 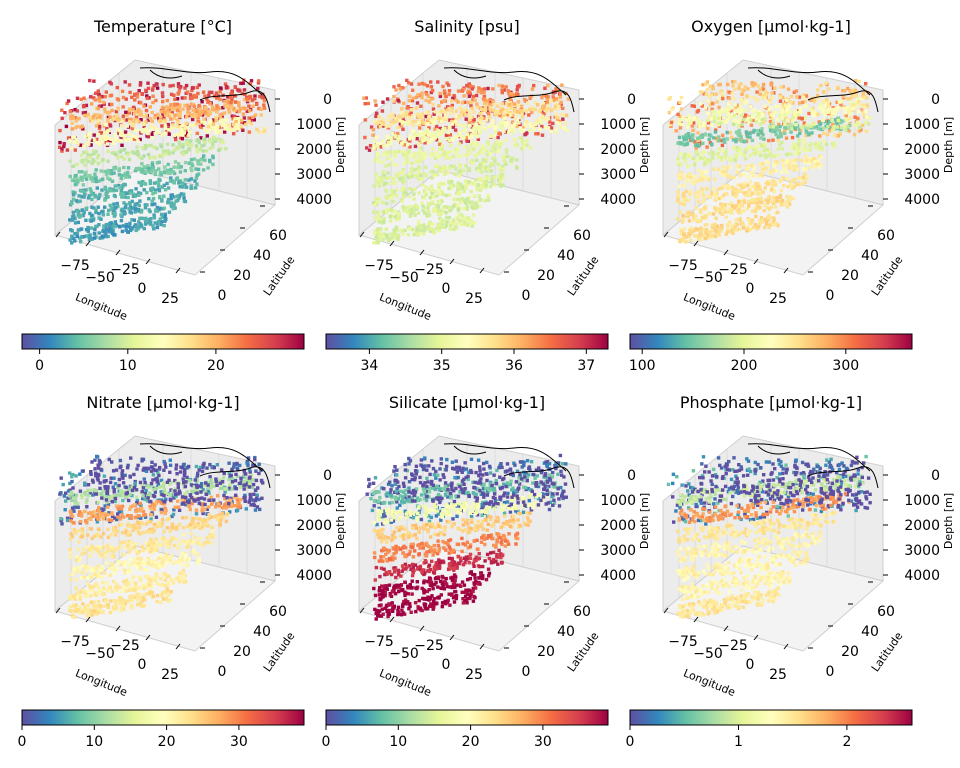 What do you see at coordinates (771, 341) in the screenshot?
I see `colorbar` at bounding box center [771, 341].